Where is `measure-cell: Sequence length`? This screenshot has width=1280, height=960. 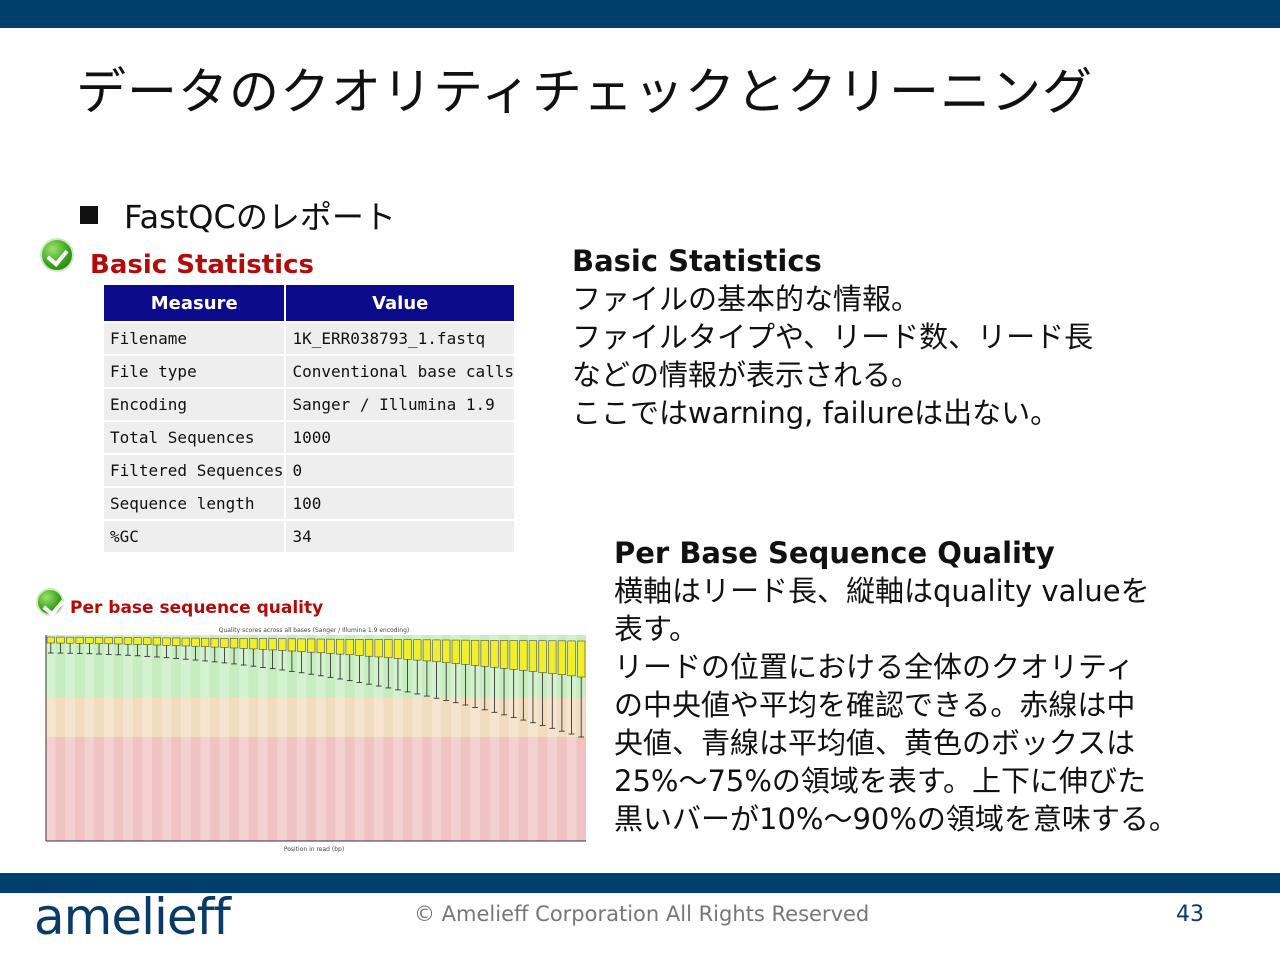 measure-cell: Sequence length is located at coordinates (194, 503).